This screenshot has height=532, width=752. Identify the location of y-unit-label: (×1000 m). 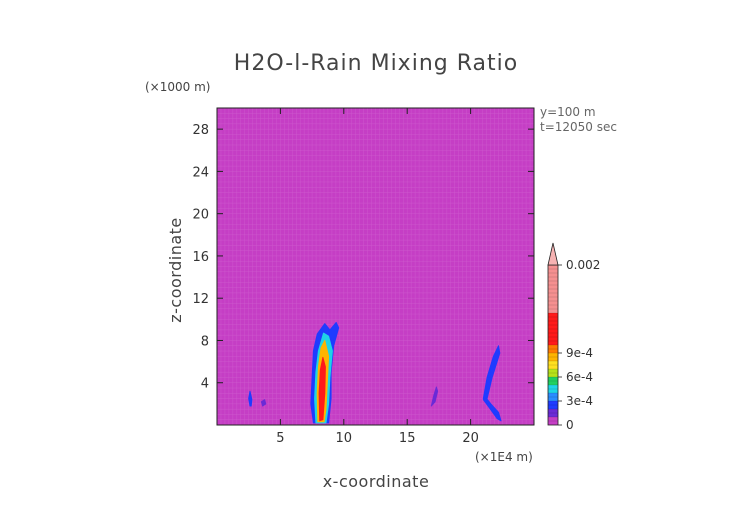
(177, 87).